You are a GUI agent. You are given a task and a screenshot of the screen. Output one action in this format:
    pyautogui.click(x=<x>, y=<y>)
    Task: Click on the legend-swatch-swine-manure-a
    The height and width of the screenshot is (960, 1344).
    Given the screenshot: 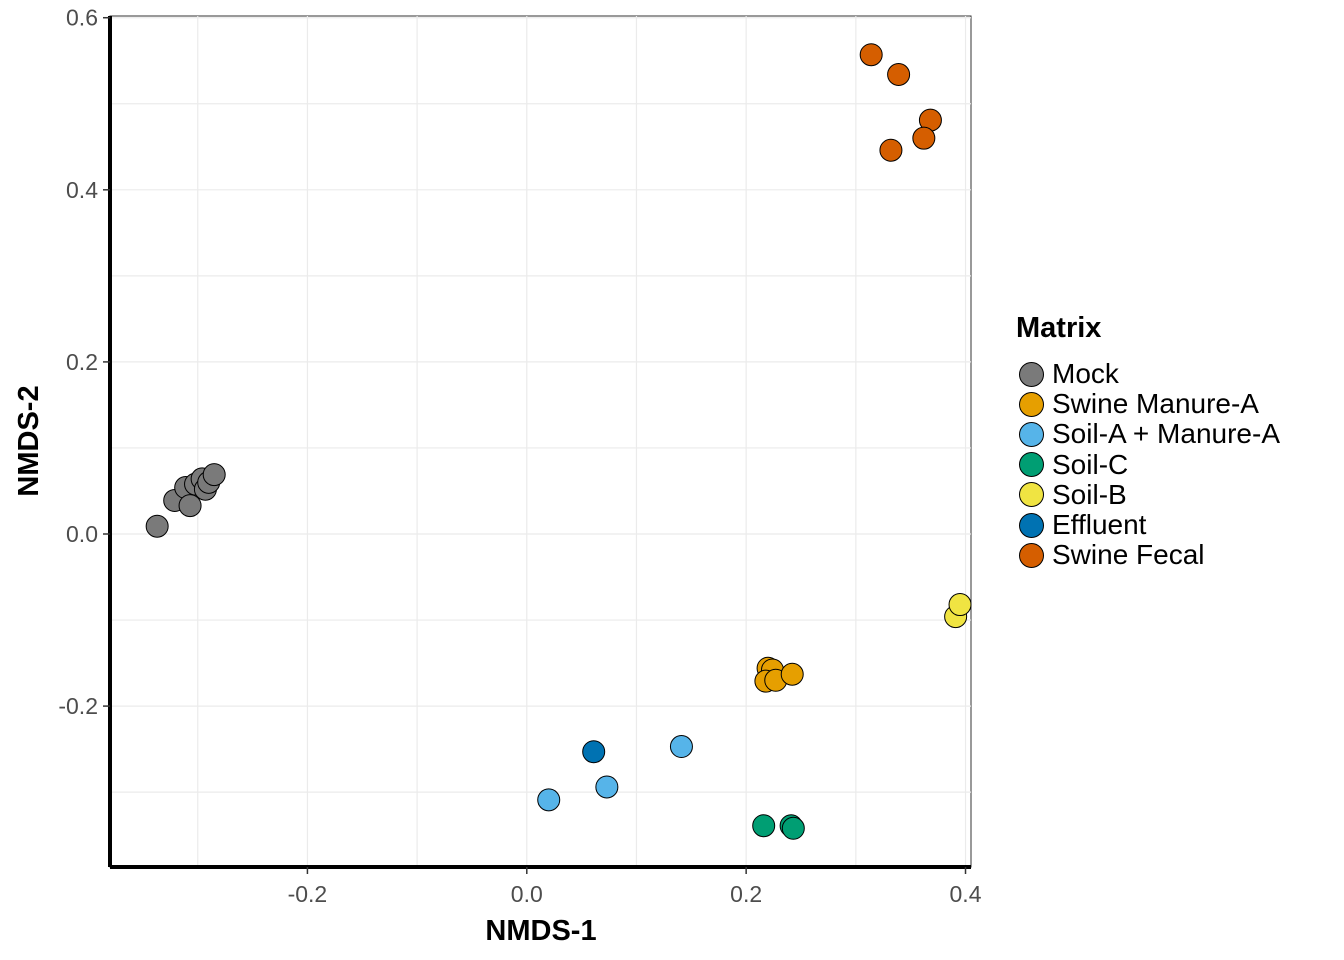 What is the action you would take?
    pyautogui.click(x=1031, y=404)
    